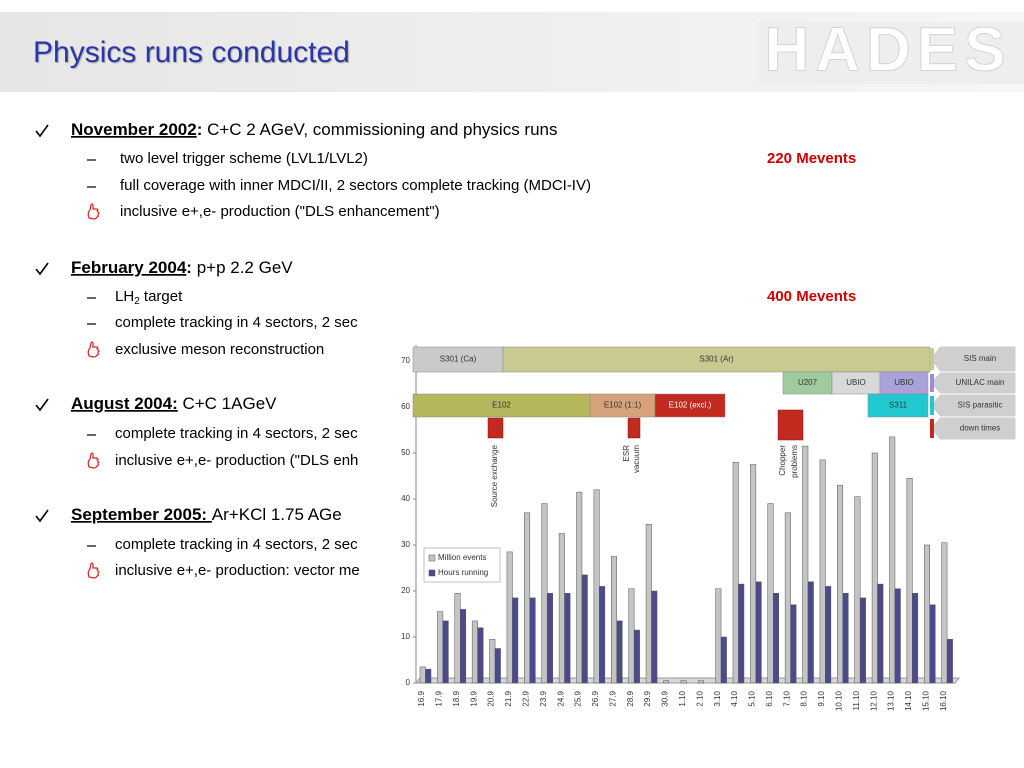 The height and width of the screenshot is (768, 1024). Describe the element at coordinates (890, 53) in the screenshot. I see `logo-box` at that location.